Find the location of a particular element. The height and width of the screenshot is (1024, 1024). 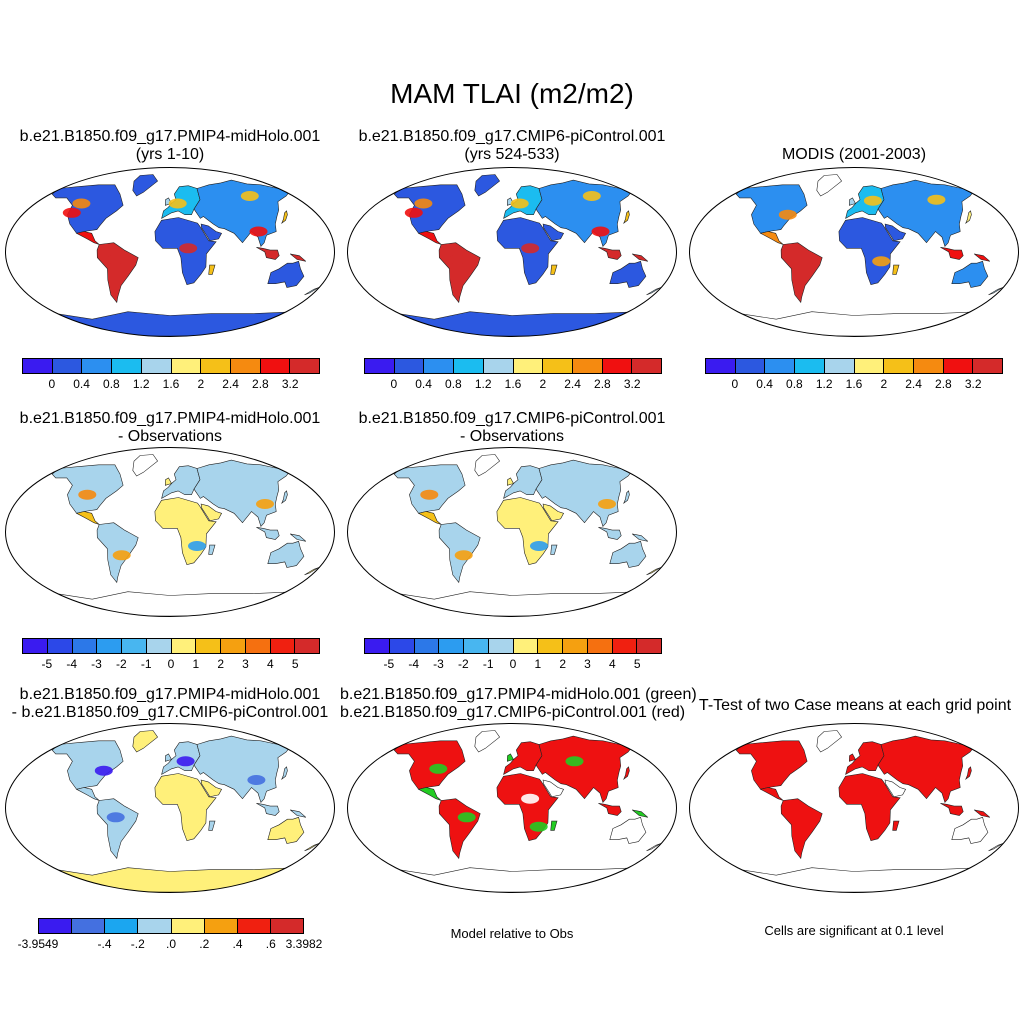

colorbar-tick-label: 4 is located at coordinates (270, 664).